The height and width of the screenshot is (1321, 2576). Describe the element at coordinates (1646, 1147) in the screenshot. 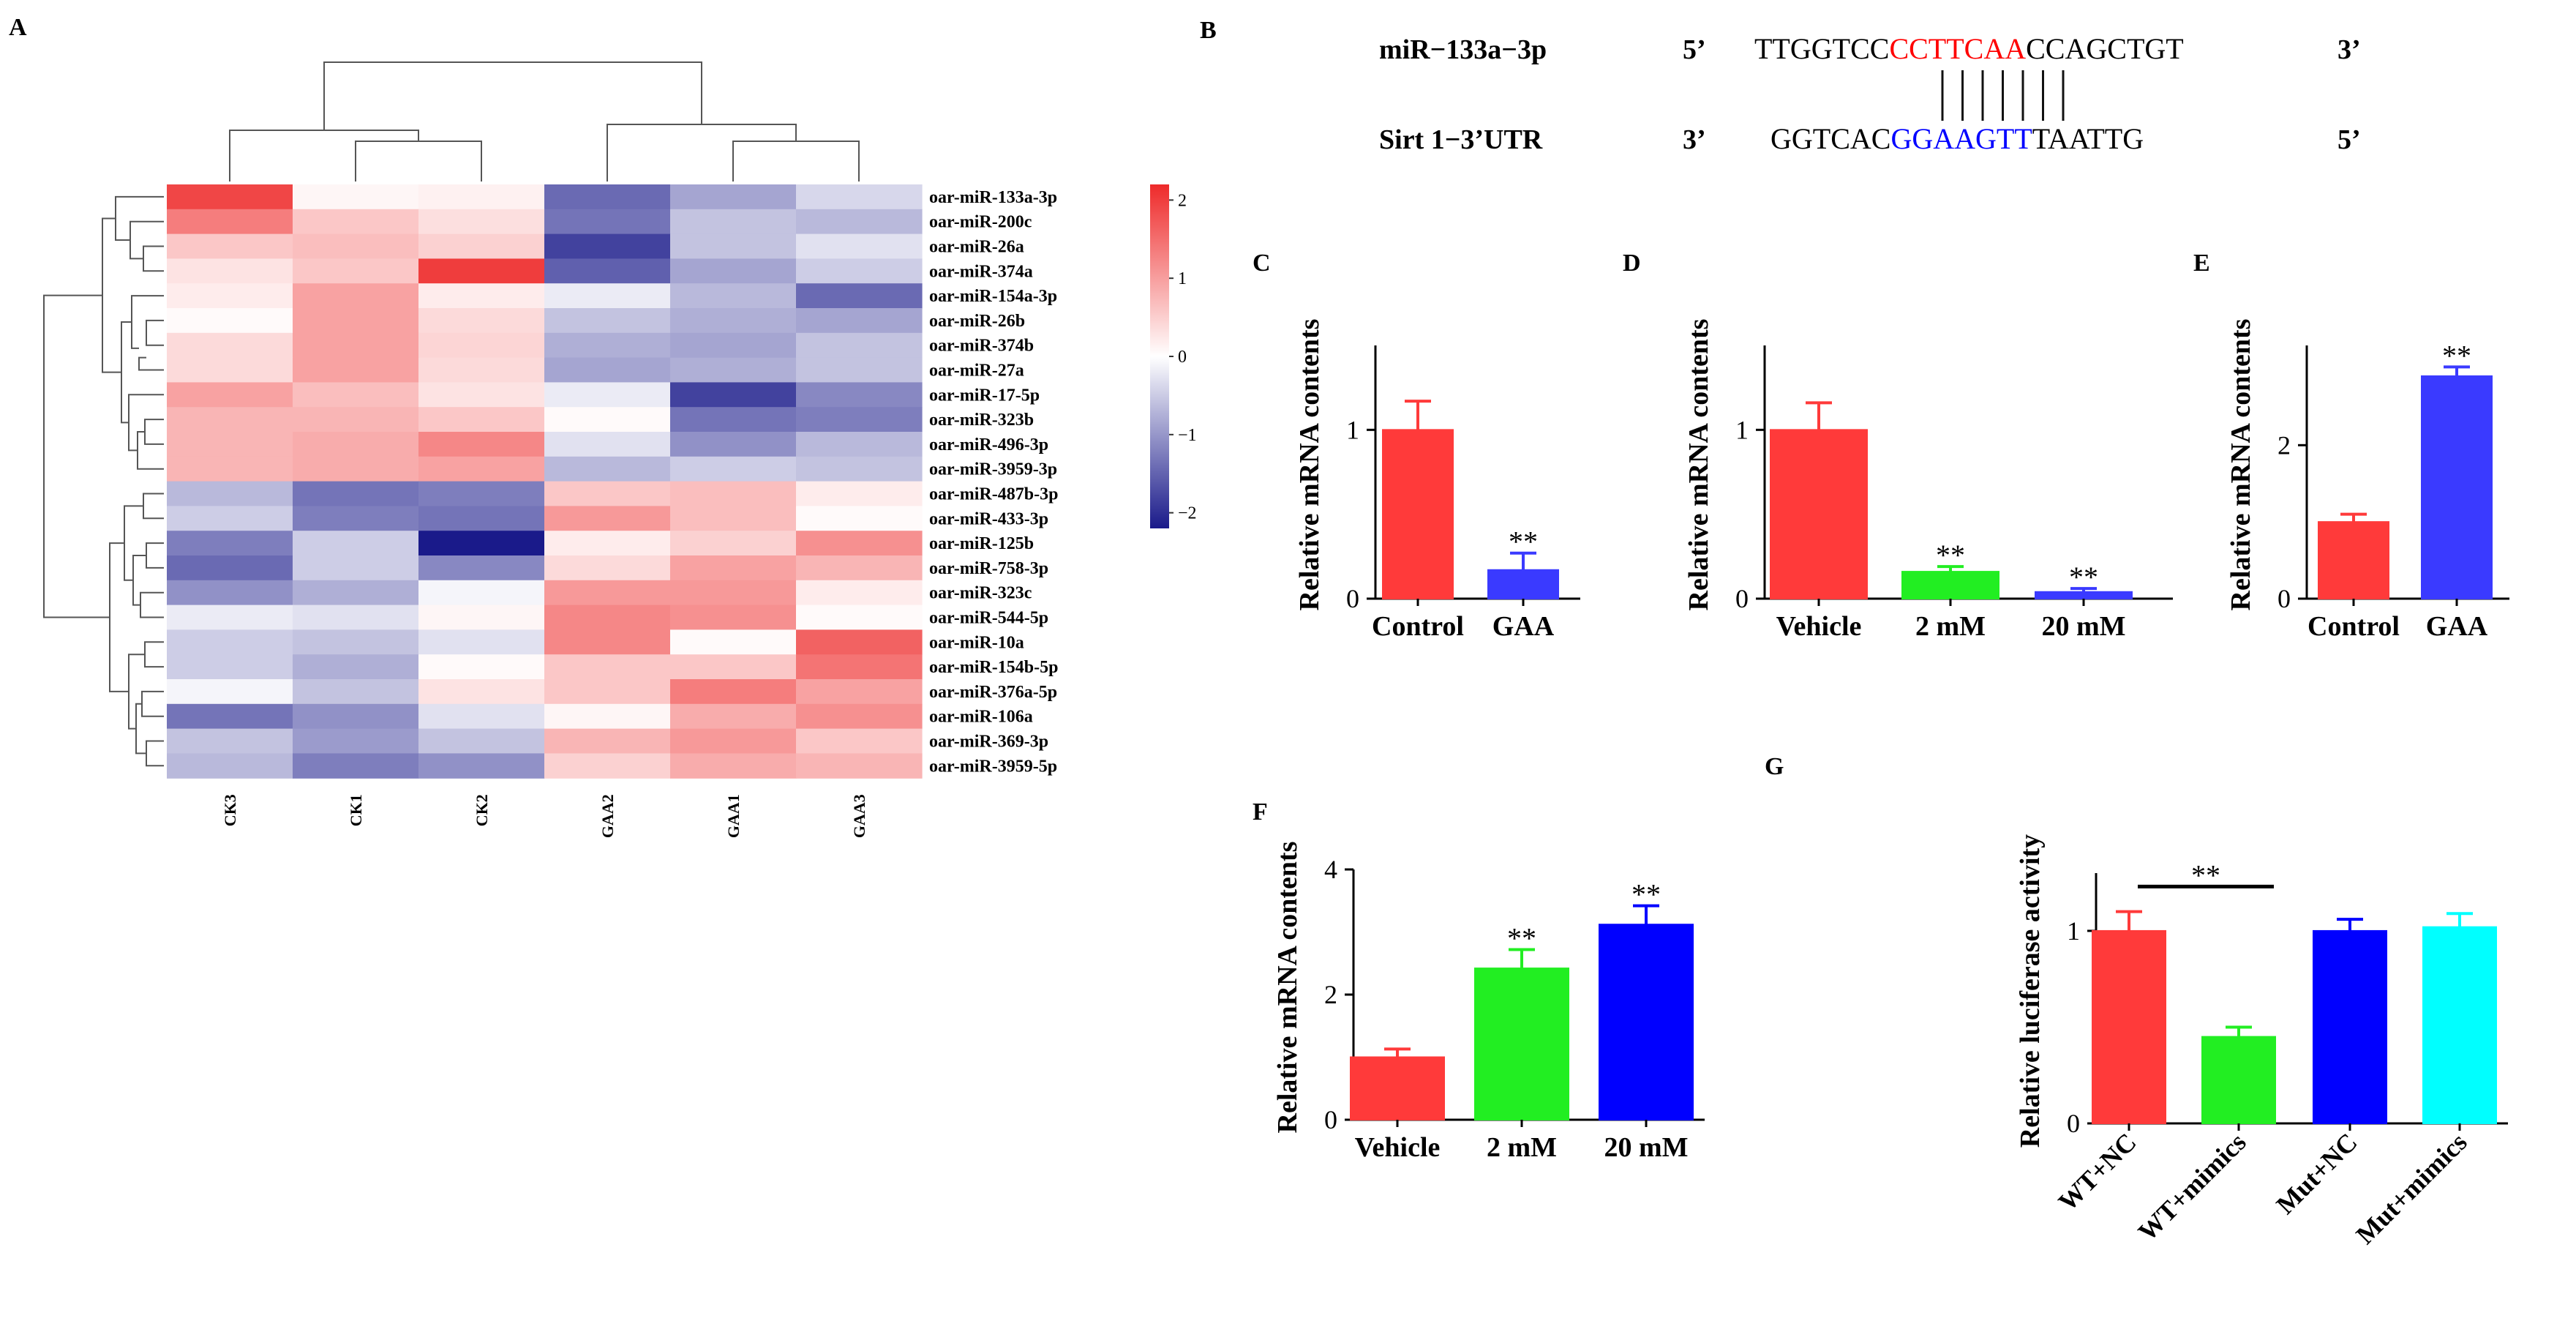

I see `x-tick-label: 20 mM` at that location.